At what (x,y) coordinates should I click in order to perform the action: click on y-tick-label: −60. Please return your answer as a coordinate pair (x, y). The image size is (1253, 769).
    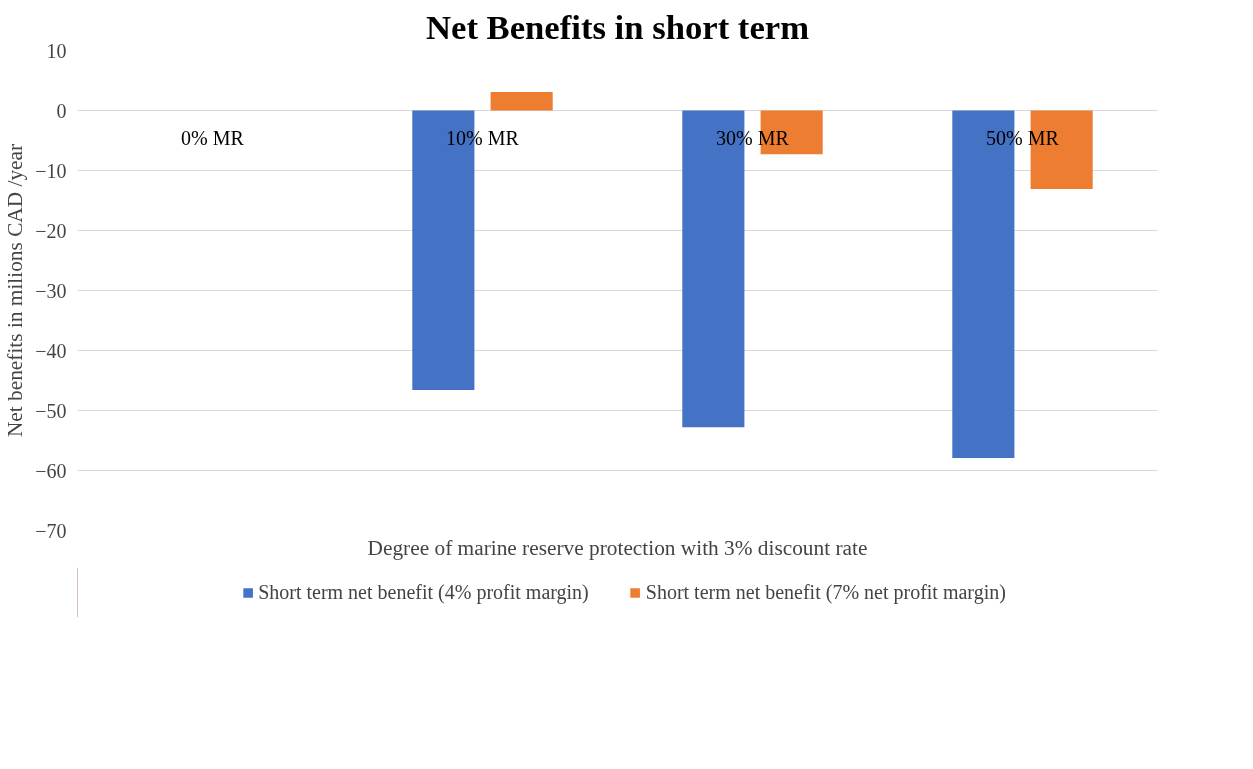
    Looking at the image, I should click on (51, 470).